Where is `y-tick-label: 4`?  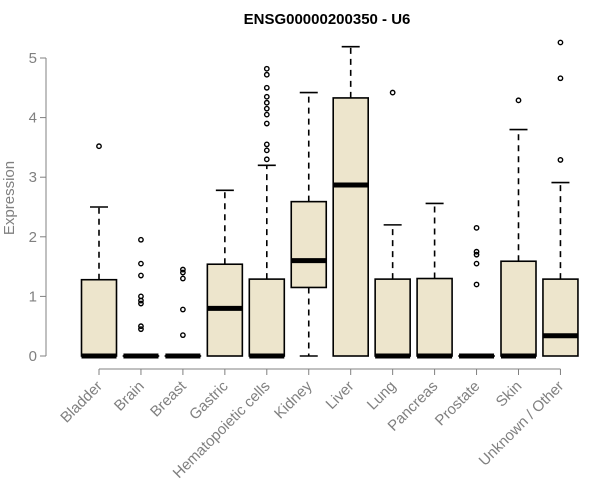
y-tick-label: 4 is located at coordinates (33, 118).